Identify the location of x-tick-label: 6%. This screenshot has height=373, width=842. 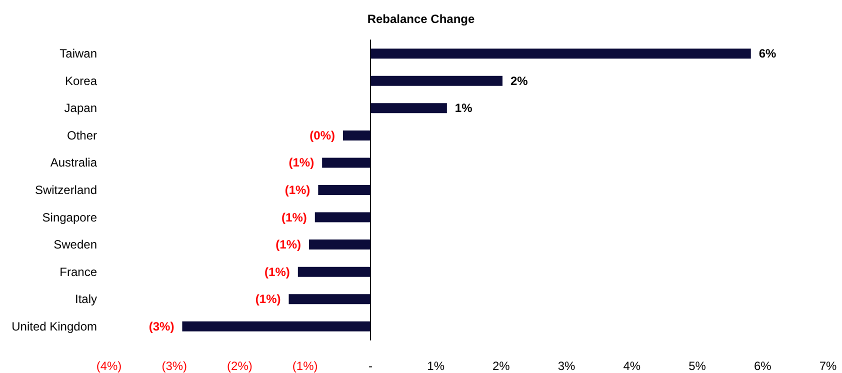
(763, 366).